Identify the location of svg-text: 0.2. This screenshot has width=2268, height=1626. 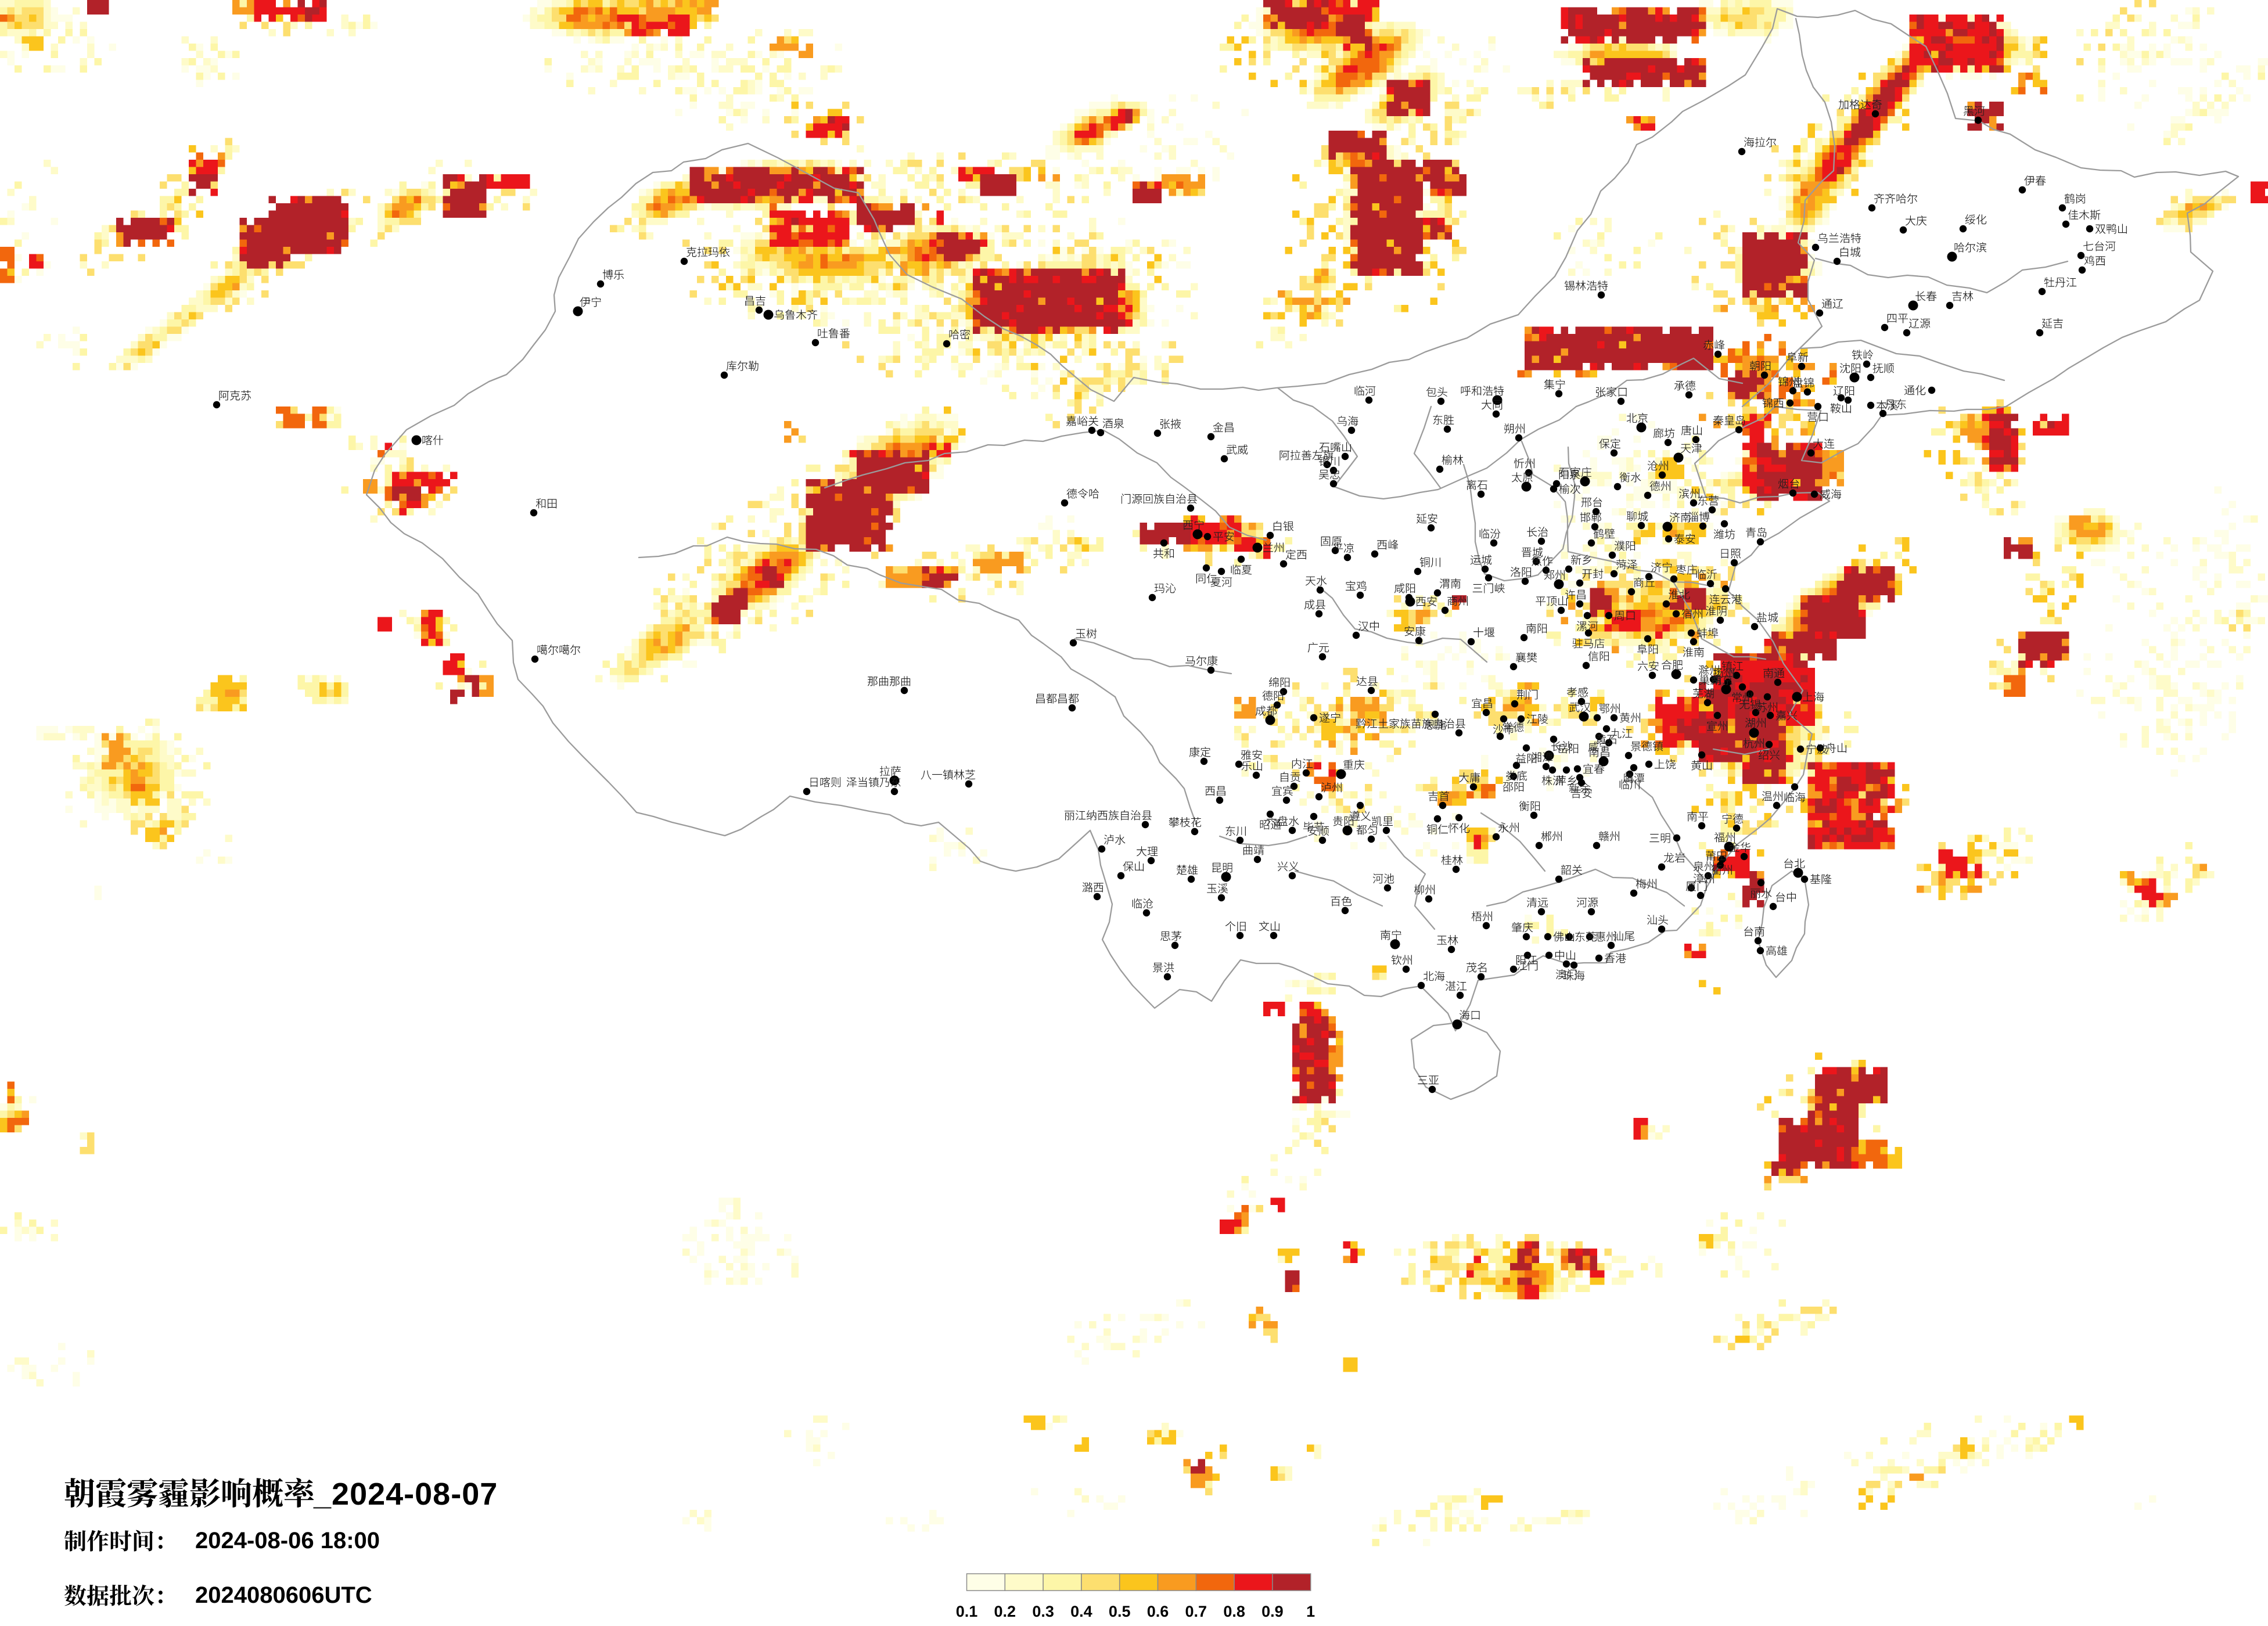
(1005, 1612).